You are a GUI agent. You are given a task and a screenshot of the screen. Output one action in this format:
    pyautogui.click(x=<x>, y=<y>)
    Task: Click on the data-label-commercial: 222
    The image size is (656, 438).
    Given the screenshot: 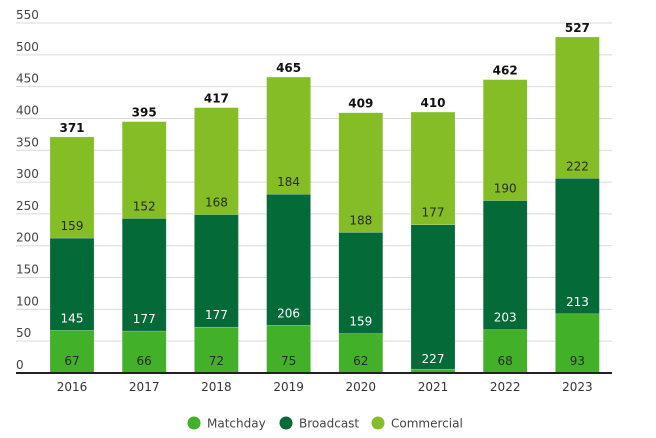 What is the action you would take?
    pyautogui.click(x=577, y=166)
    